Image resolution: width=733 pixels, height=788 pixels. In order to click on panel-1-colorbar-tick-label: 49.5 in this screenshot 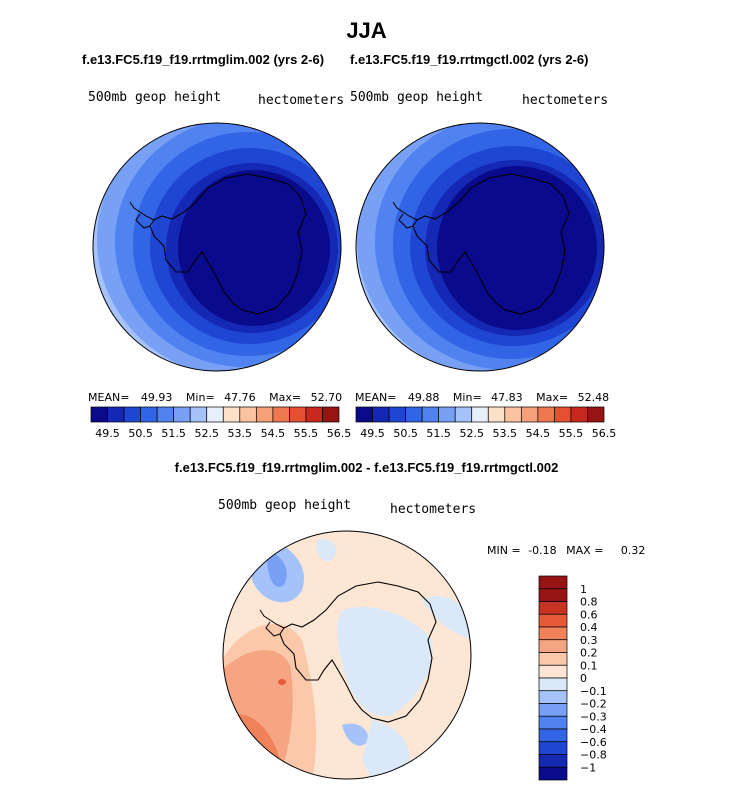, I will do `click(107, 433)`.